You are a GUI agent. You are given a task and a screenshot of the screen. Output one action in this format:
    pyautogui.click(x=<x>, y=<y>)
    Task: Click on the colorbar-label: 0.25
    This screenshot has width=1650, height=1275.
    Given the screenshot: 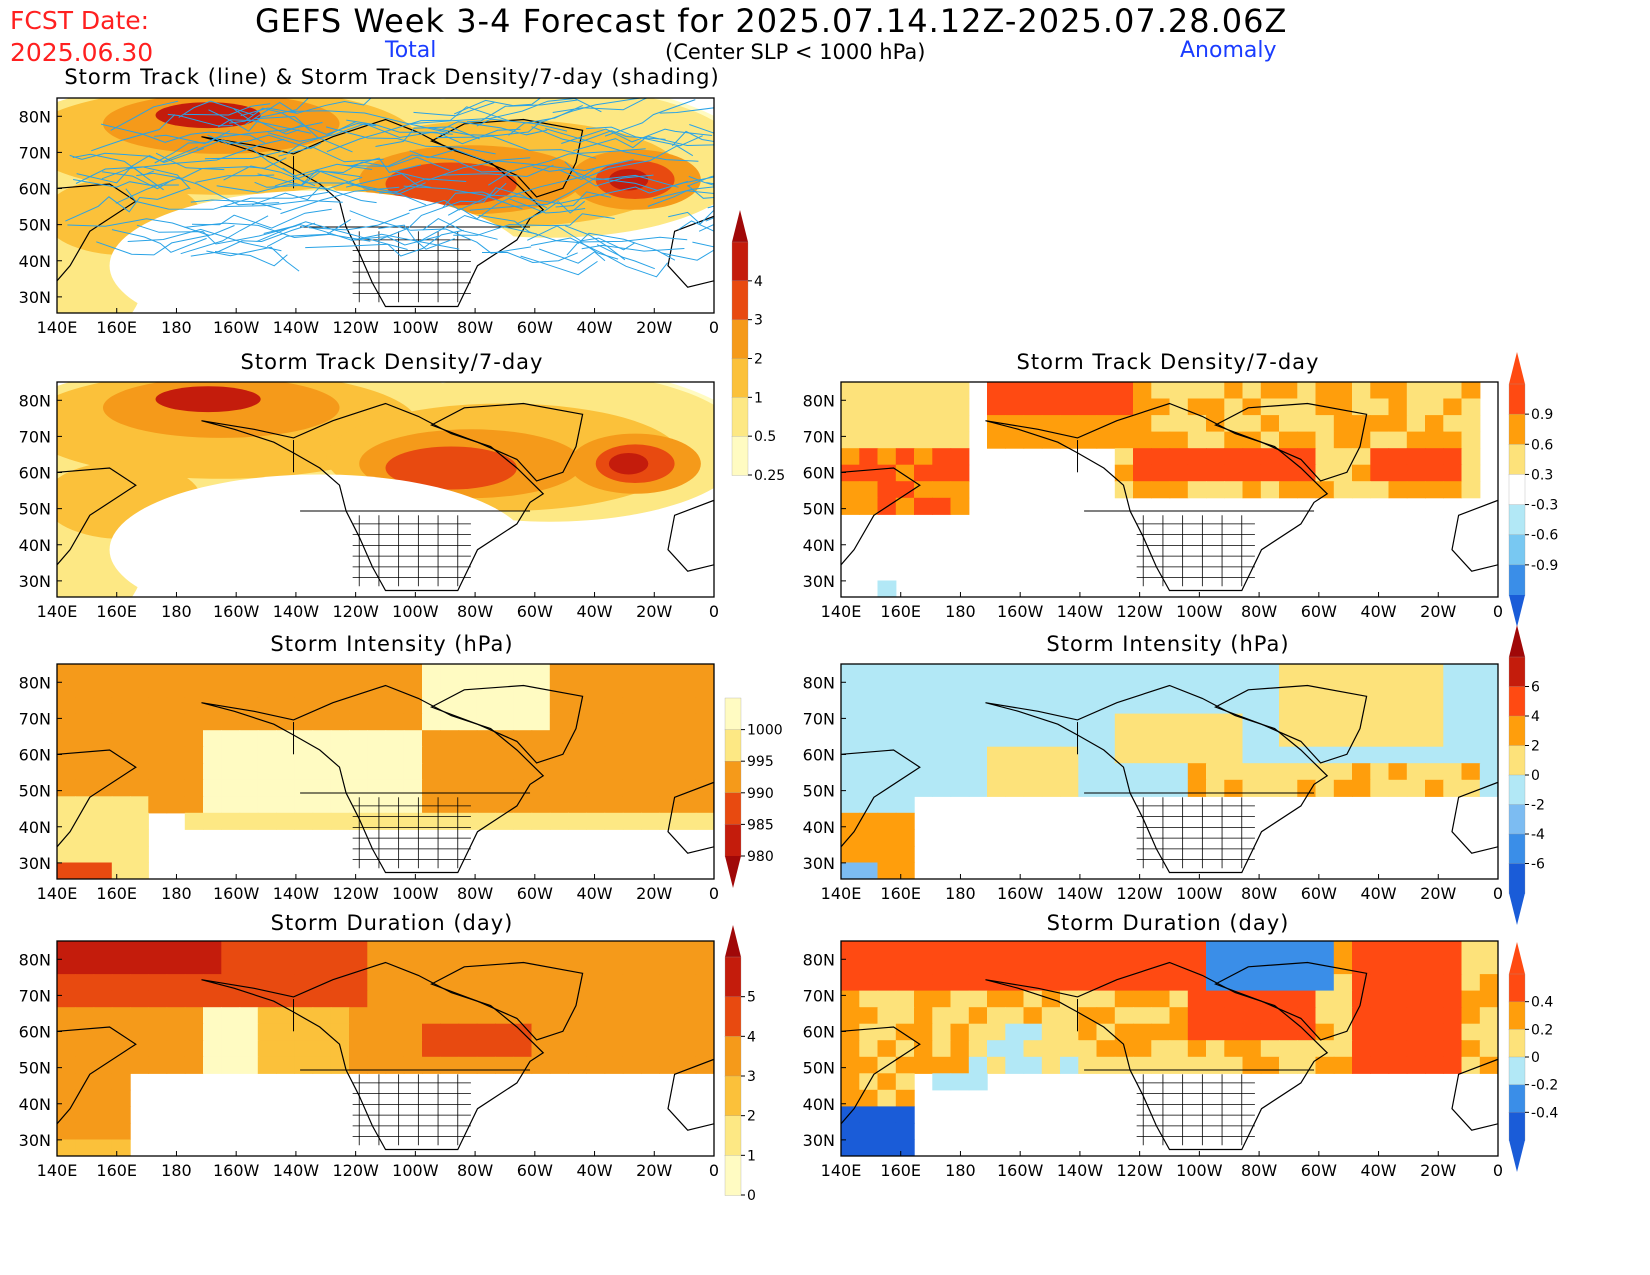 What is the action you would take?
    pyautogui.click(x=769, y=476)
    